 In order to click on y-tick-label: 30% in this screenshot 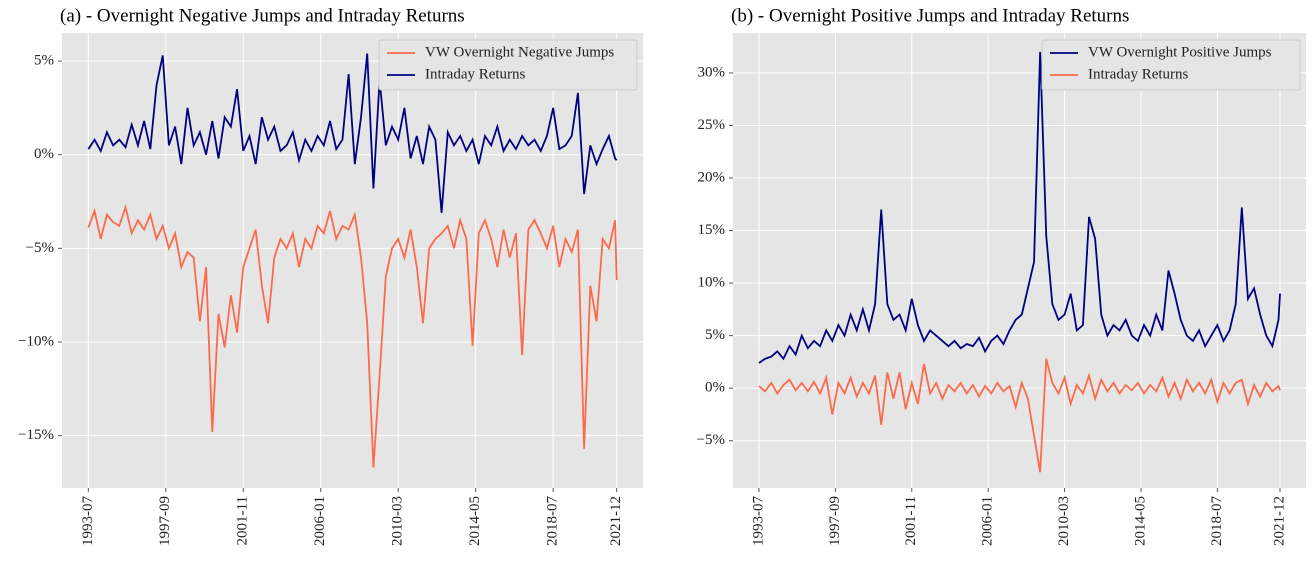, I will do `click(712, 72)`.